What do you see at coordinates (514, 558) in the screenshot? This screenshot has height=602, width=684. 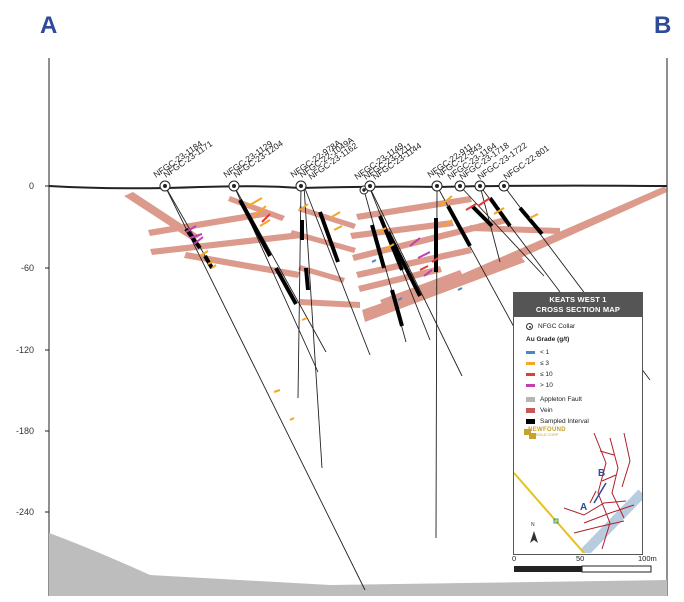 I see `scale-start: 0` at bounding box center [514, 558].